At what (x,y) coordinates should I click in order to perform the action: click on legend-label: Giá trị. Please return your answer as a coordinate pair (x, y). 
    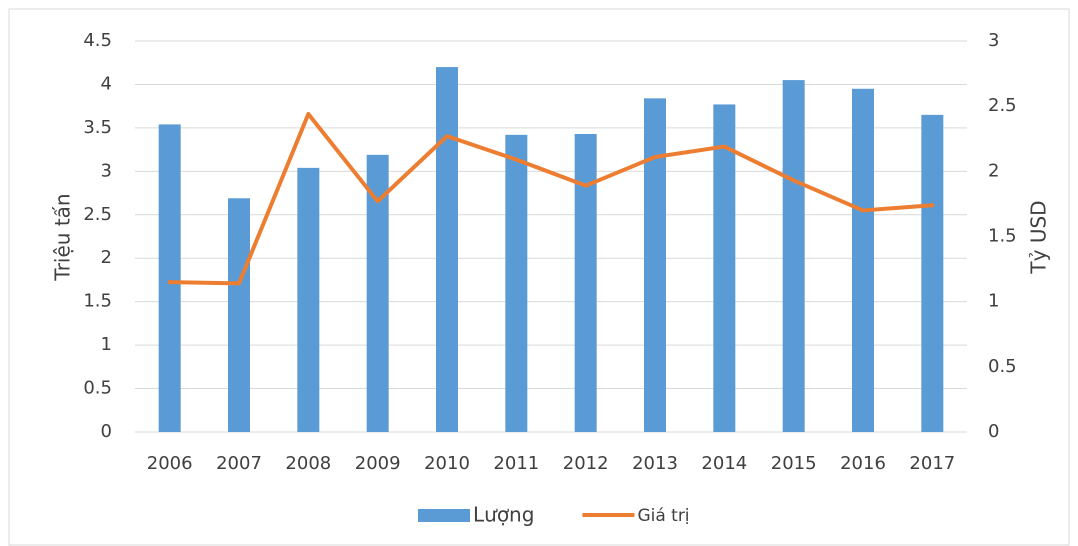
    Looking at the image, I should click on (663, 516).